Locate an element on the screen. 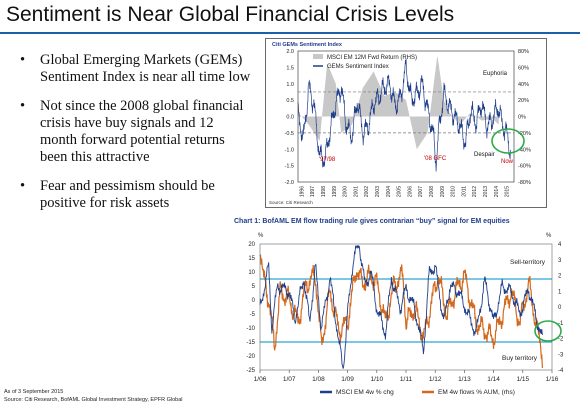  msci-line is located at coordinates (401, 307).